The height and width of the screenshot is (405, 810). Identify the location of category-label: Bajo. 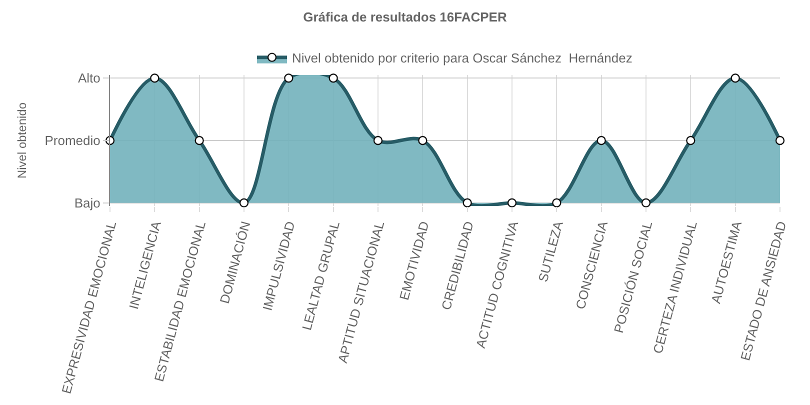
(87, 202).